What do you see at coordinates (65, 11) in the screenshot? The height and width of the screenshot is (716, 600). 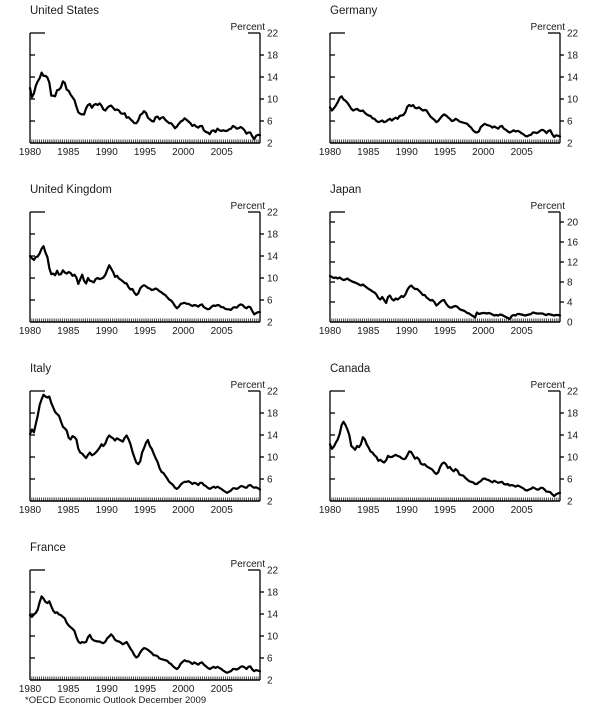 I see `chart-title: United States` at bounding box center [65, 11].